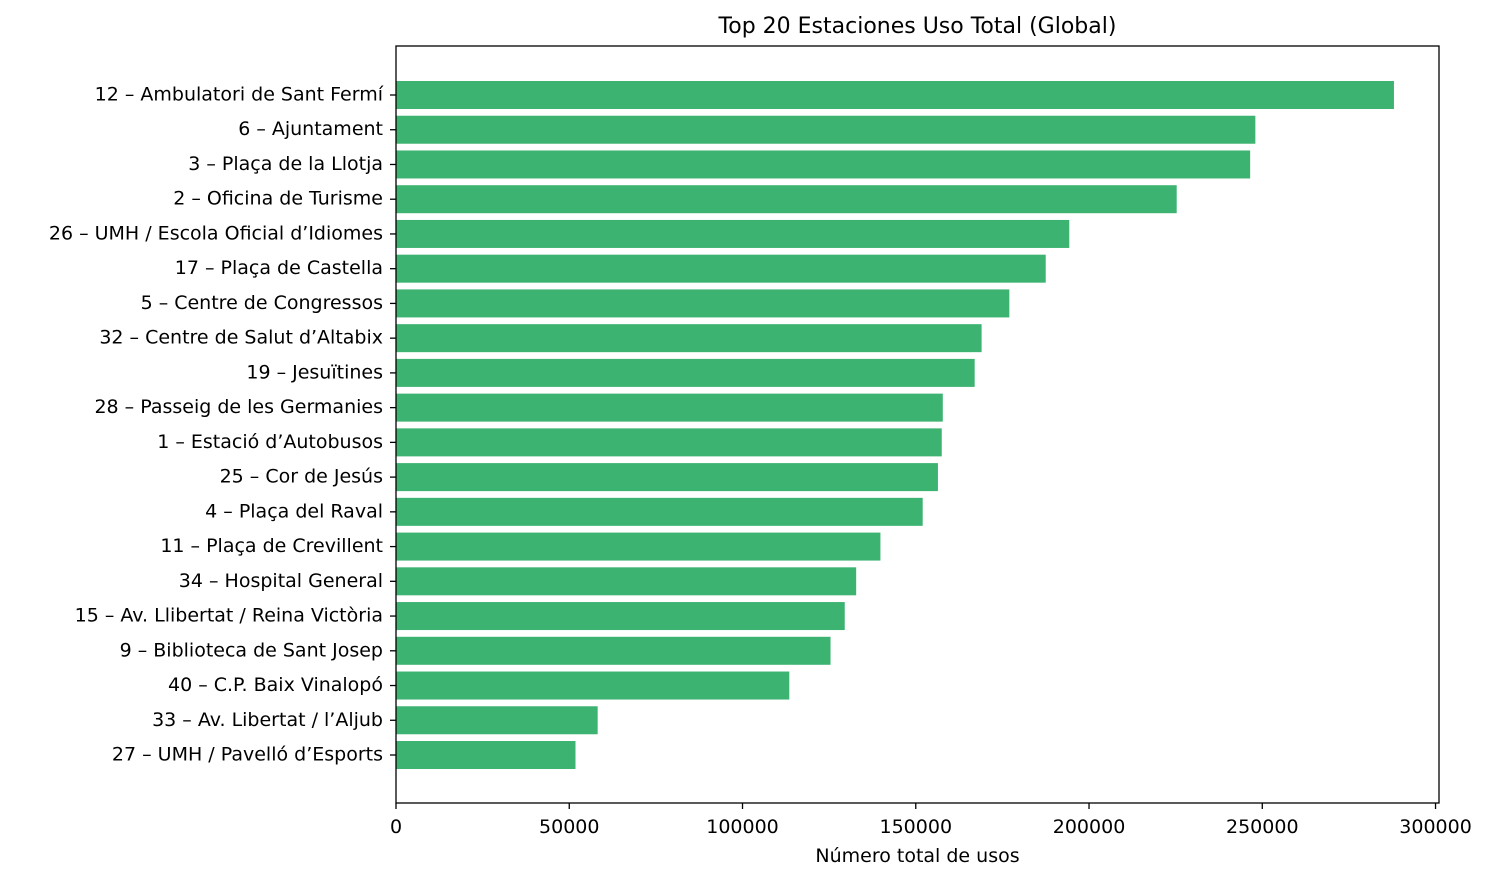 The width and height of the screenshot is (1487, 881). Describe the element at coordinates (229, 616) in the screenshot. I see `y-tick-label: 15 – Av. Llibertat / Reina Victòria` at that location.